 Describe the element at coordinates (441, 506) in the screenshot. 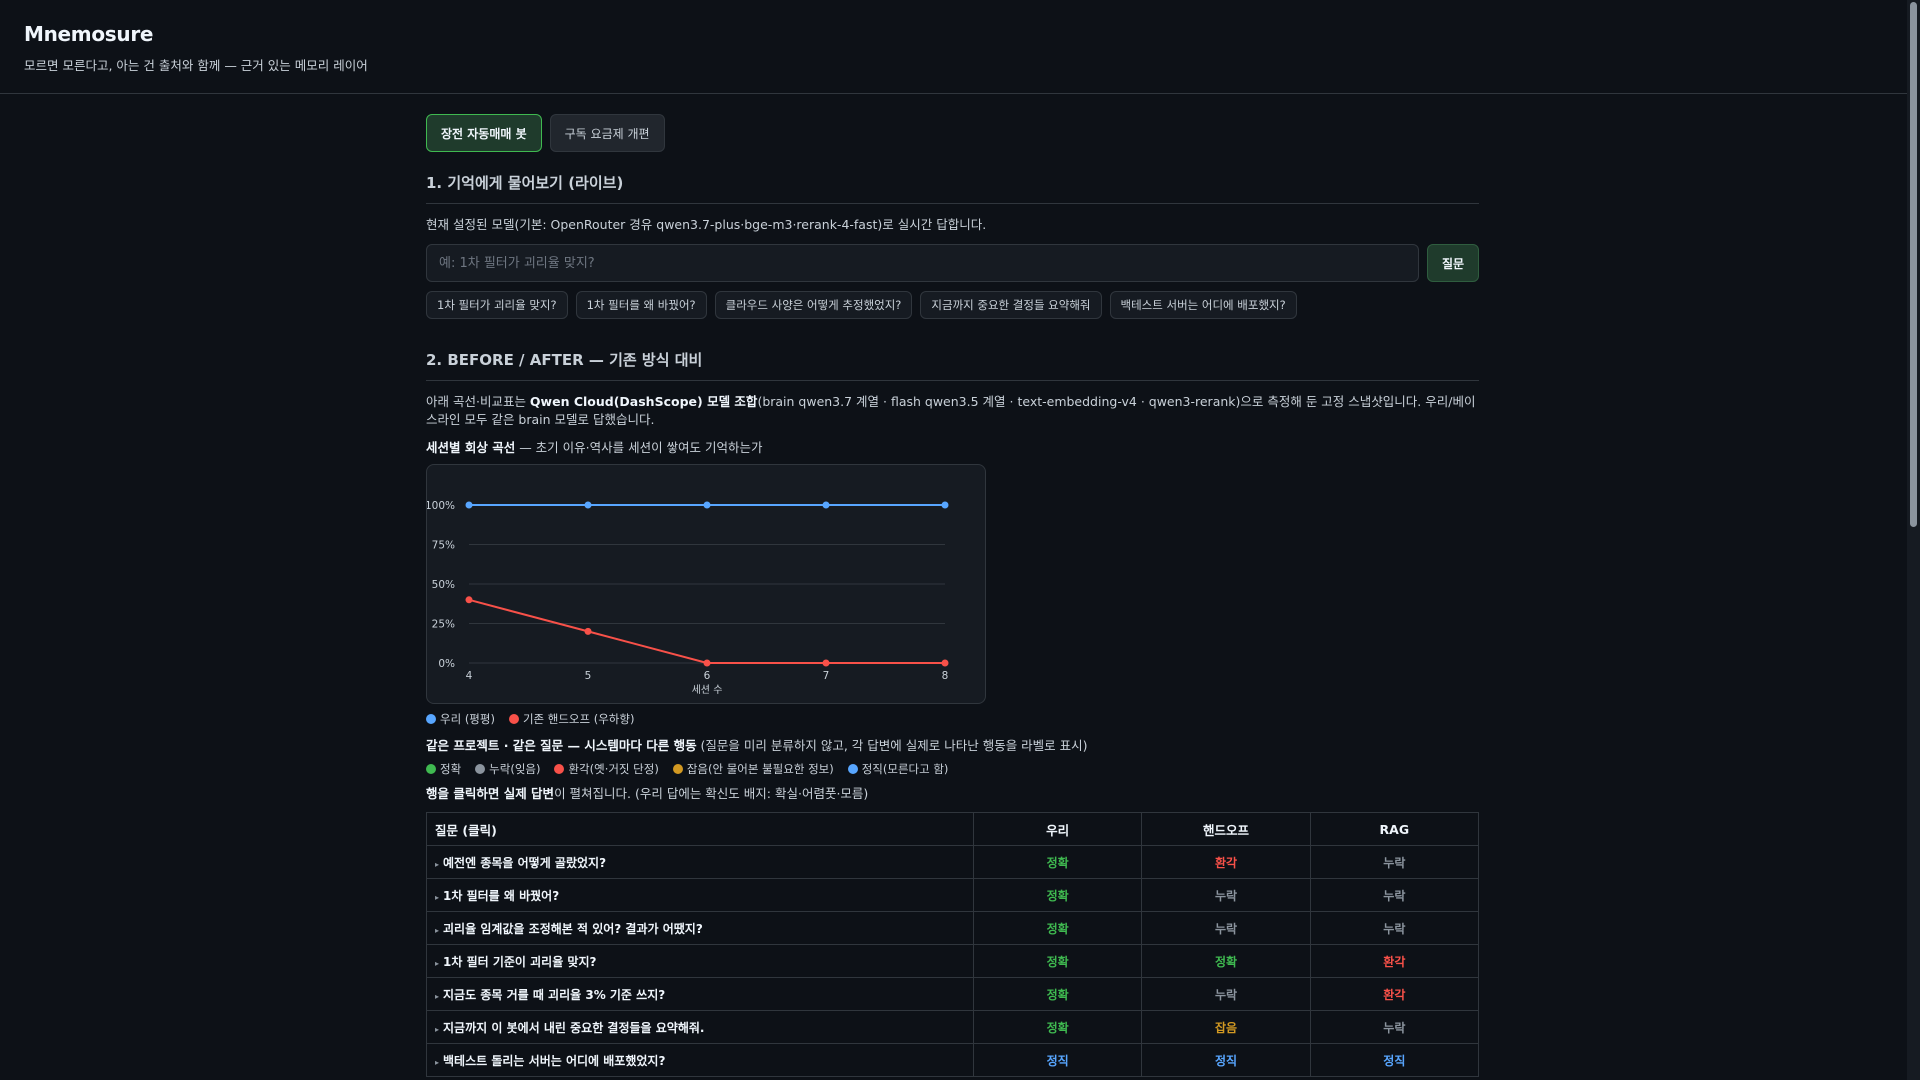

I see `y-tick-label: 100%` at that location.